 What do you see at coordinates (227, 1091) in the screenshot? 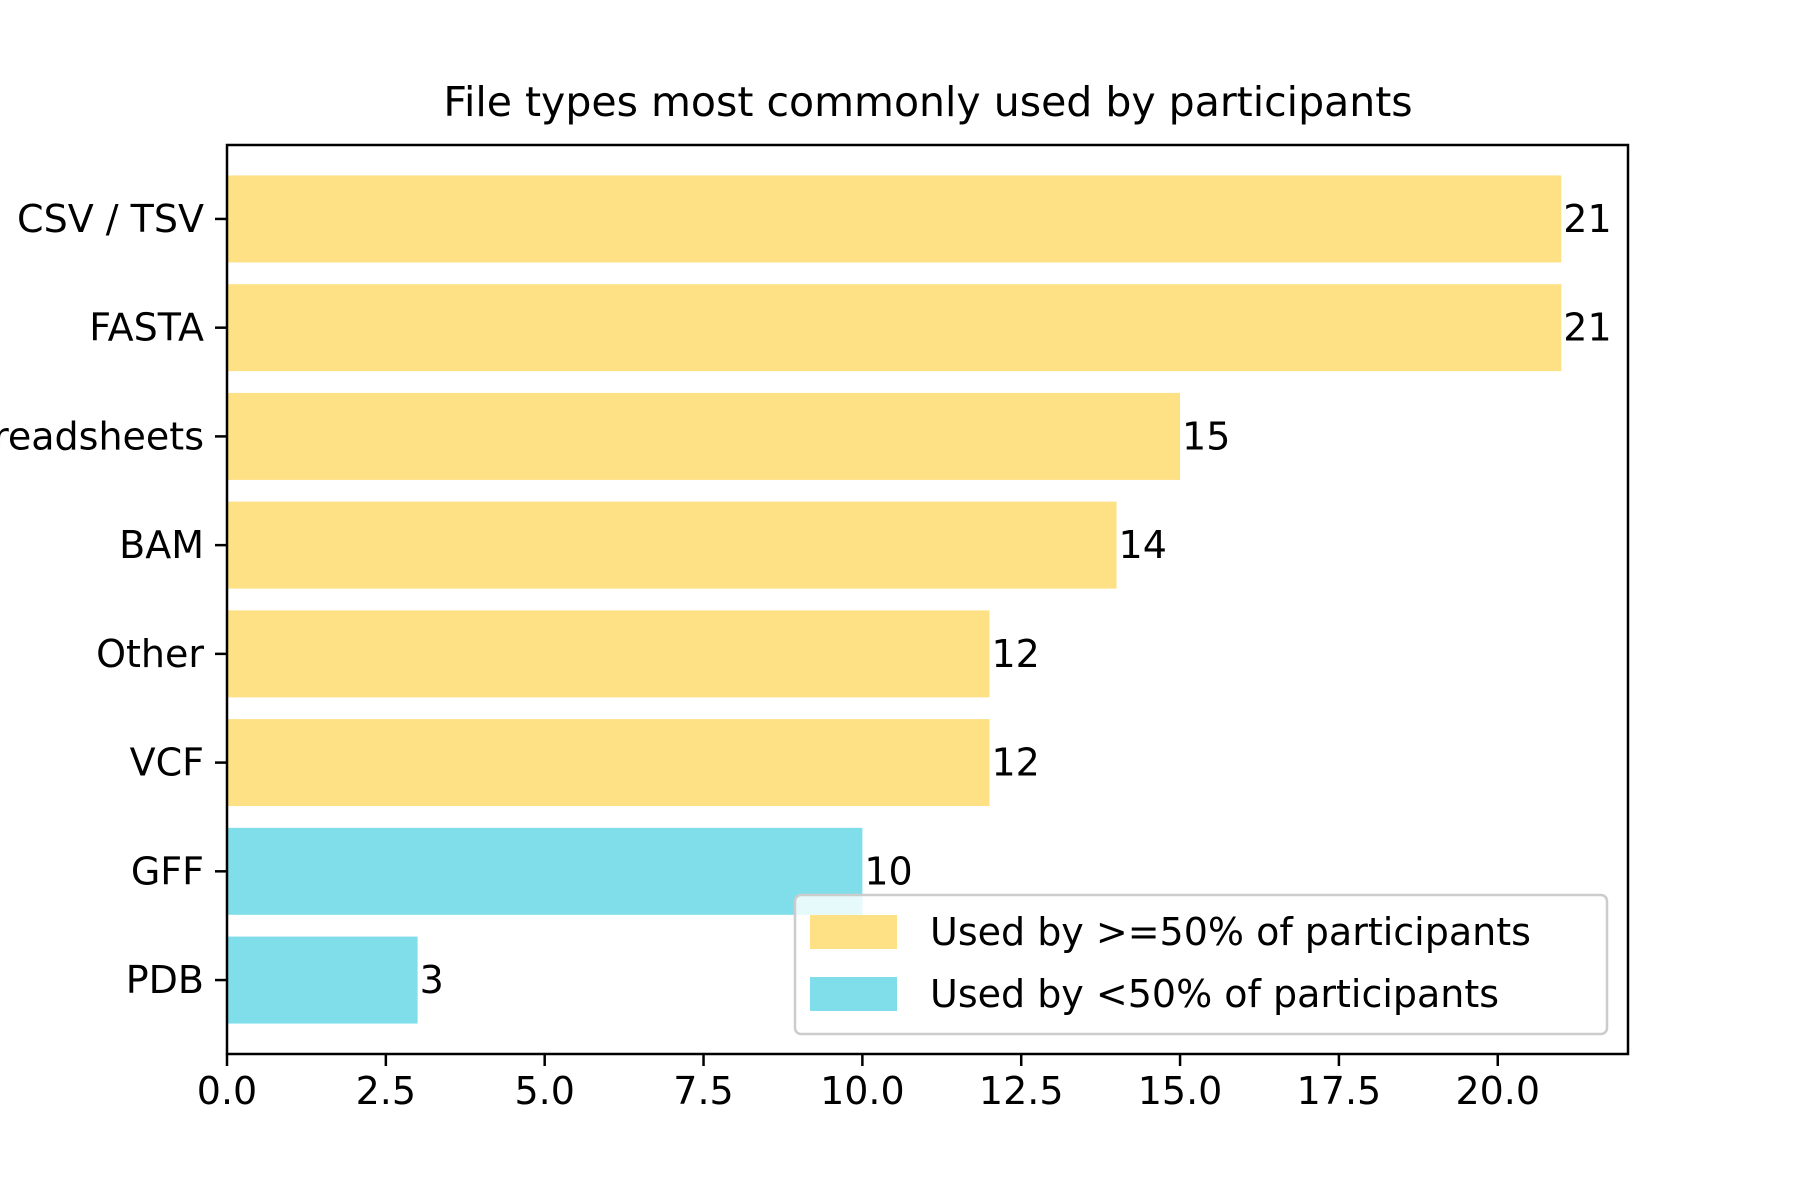
I see `x-tick-label: 0.0` at bounding box center [227, 1091].